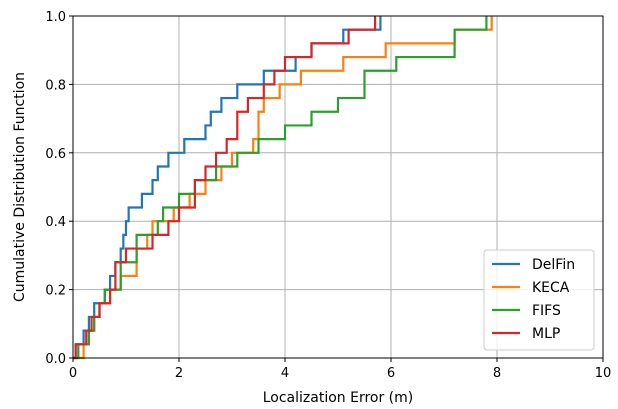  What do you see at coordinates (73, 373) in the screenshot?
I see `x-tick-label: 0` at bounding box center [73, 373].